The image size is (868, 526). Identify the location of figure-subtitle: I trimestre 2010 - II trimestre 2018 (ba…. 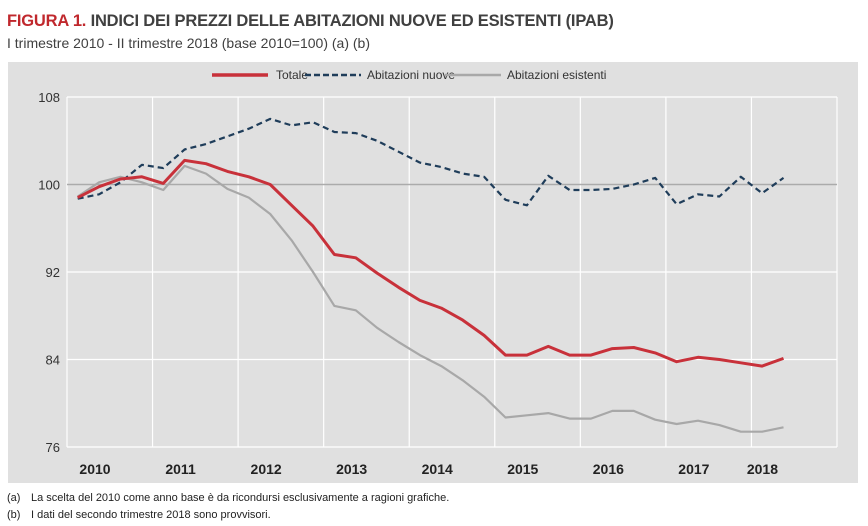
(188, 43).